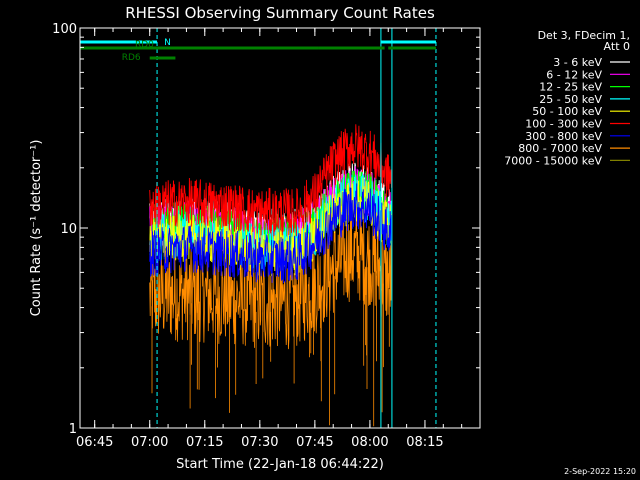 This screenshot has height=480, width=640. I want to click on x-tick-label: 06:45, so click(94, 442).